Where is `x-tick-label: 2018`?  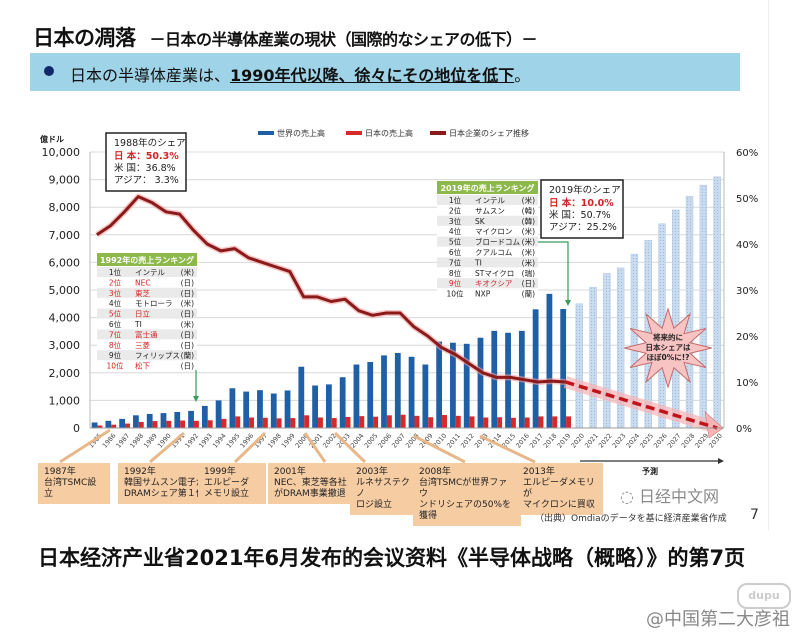
x-tick-label: 2018 is located at coordinates (550, 441).